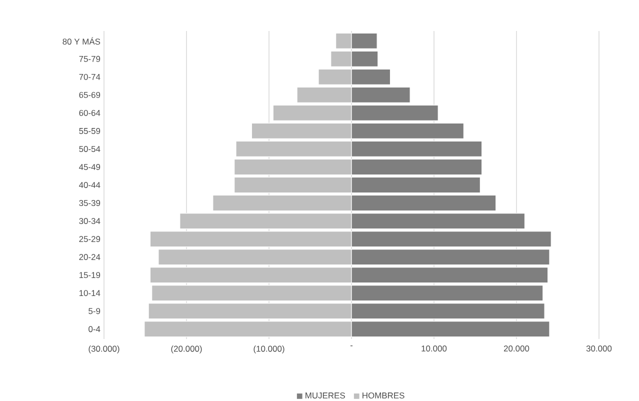 This screenshot has height=401, width=639. I want to click on y-tick-label: 80 Y MÁS, so click(81, 41).